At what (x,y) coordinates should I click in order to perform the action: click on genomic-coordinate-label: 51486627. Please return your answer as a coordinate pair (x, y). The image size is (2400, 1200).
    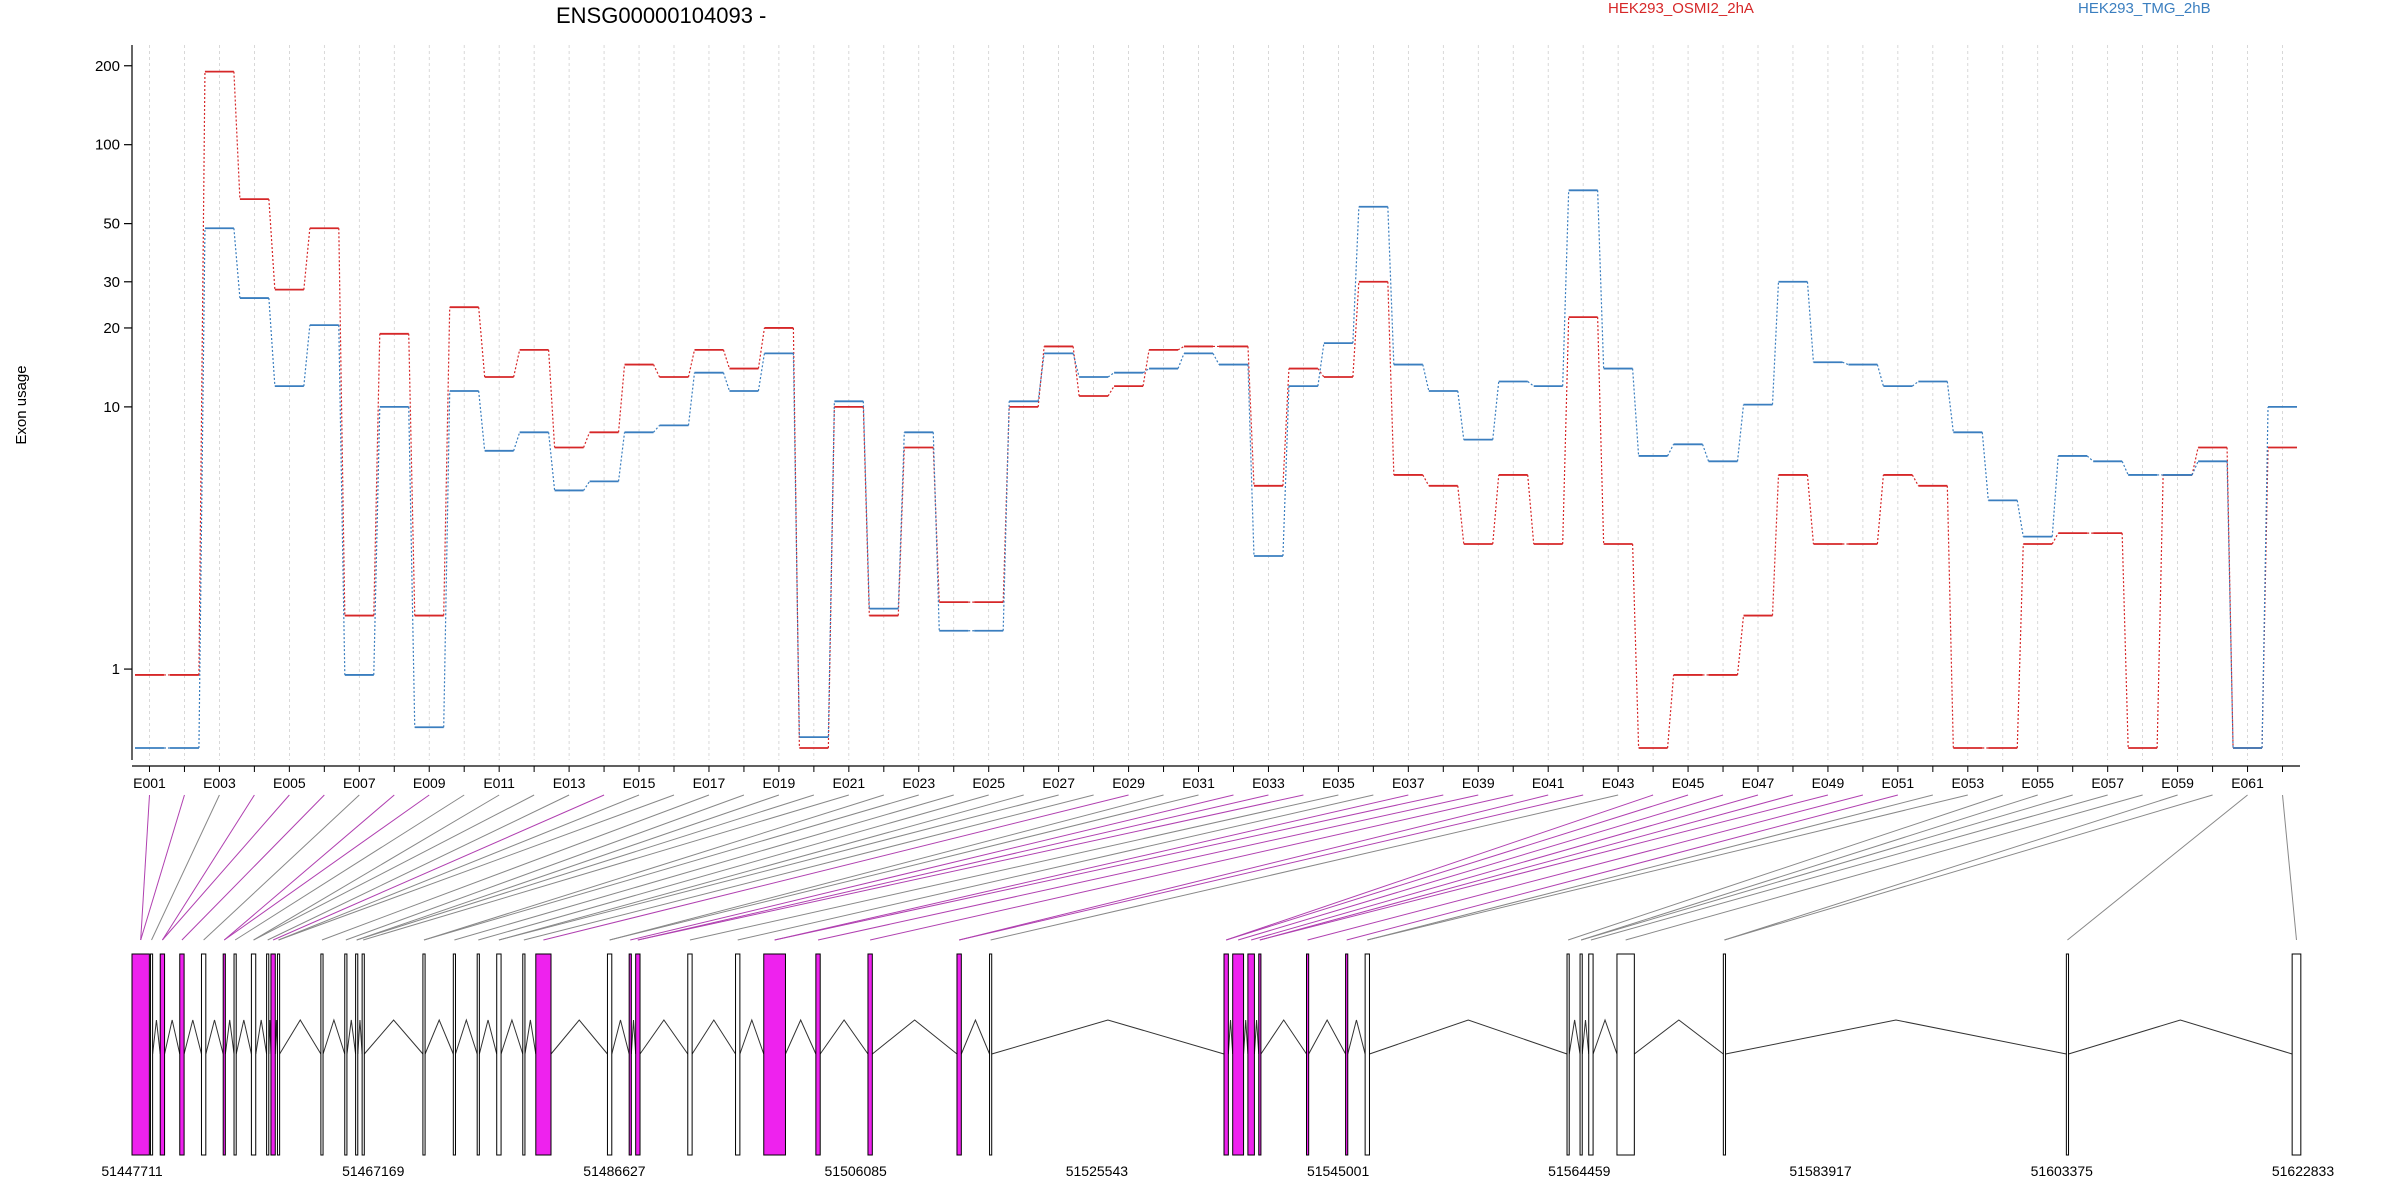
    Looking at the image, I should click on (614, 1171).